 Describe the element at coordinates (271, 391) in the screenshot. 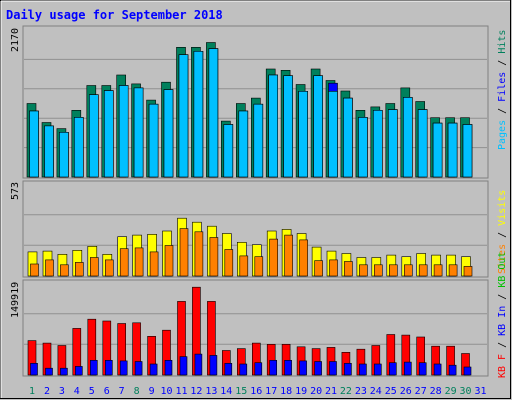

I see `x-tick-label: 17` at that location.